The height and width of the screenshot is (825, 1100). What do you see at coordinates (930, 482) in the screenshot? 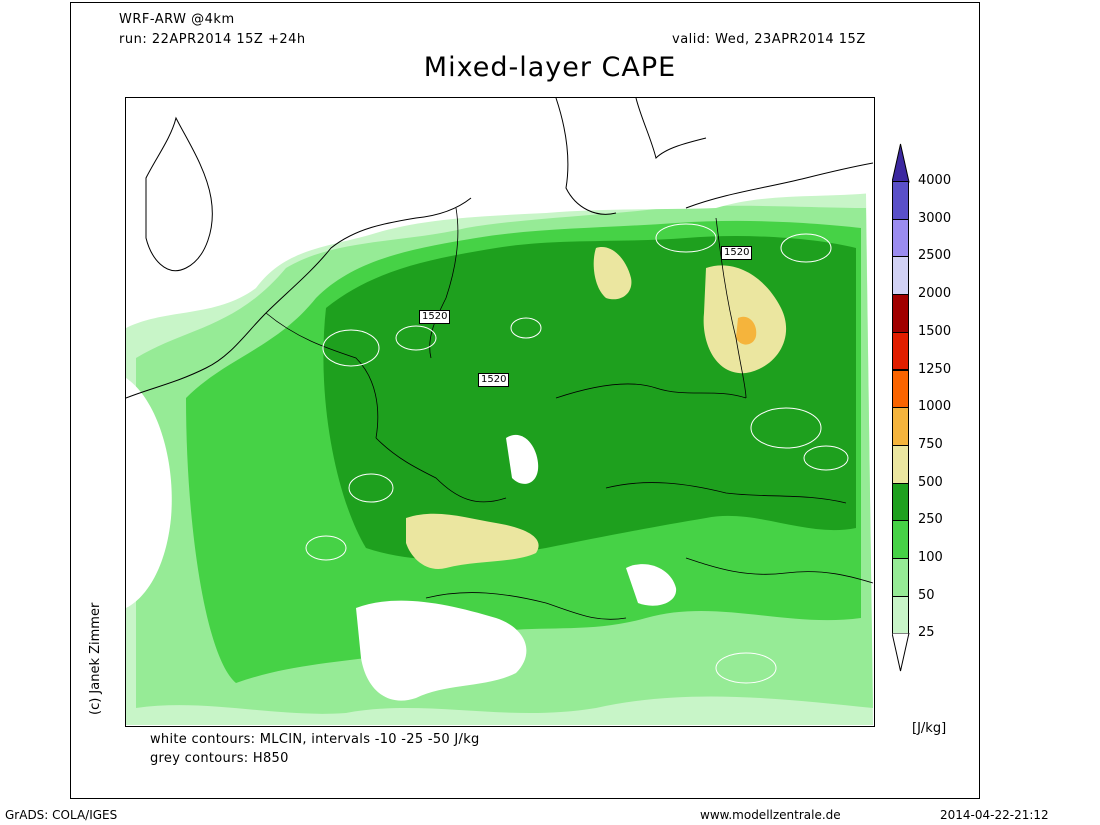
I see `colorbar-label: 500` at bounding box center [930, 482].